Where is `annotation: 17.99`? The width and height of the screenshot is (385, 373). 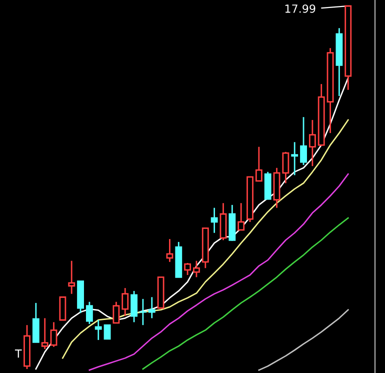 annotation: 17.99 is located at coordinates (300, 8).